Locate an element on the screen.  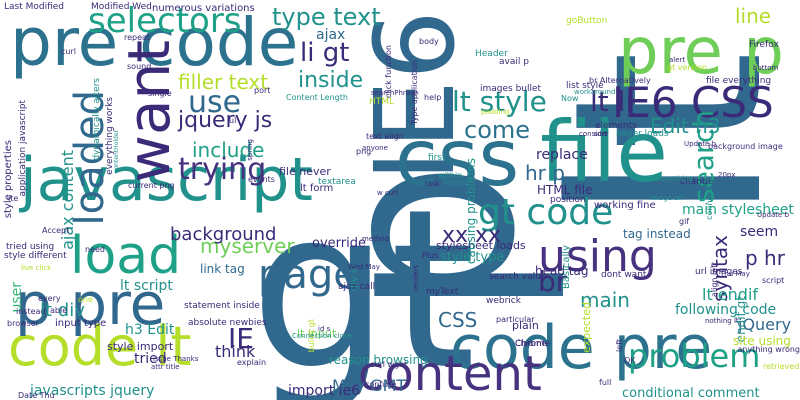
word-single: single is located at coordinates (160, 93).